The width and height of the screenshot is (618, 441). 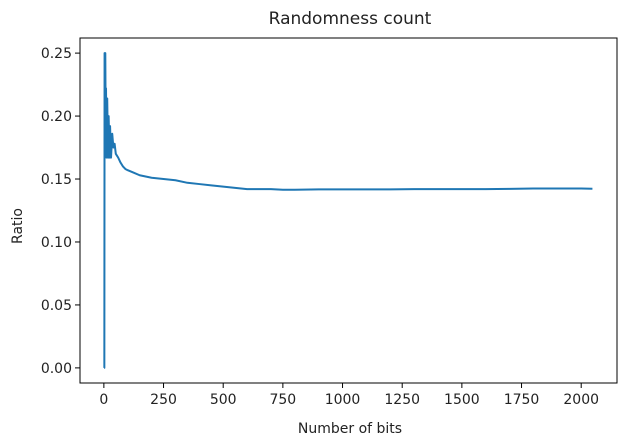 What do you see at coordinates (56, 306) in the screenshot?
I see `y-tick-label: 0.05` at bounding box center [56, 306].